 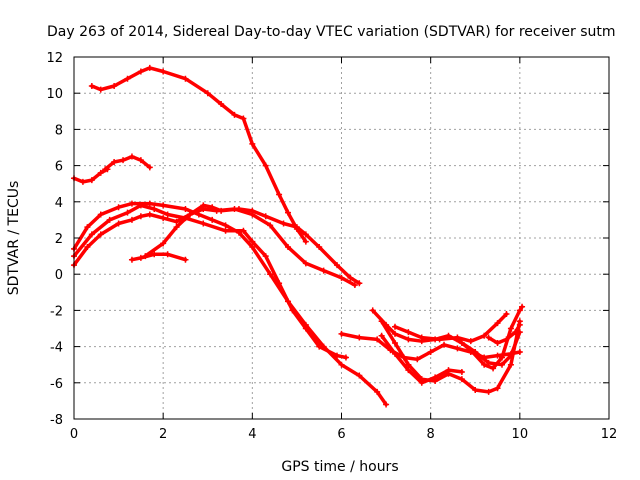 I want to click on series-arc-a, so click(x=198, y=154).